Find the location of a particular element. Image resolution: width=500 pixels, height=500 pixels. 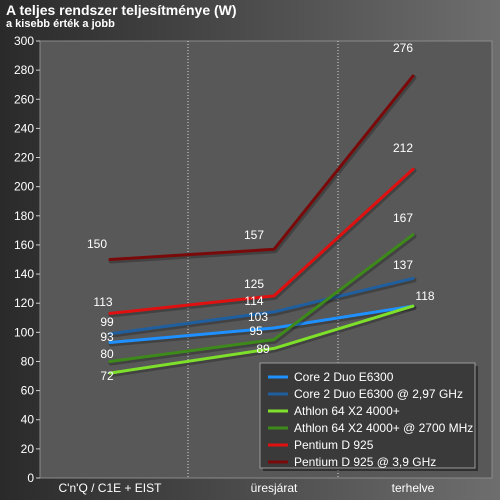

data-label: 89 is located at coordinates (263, 349).